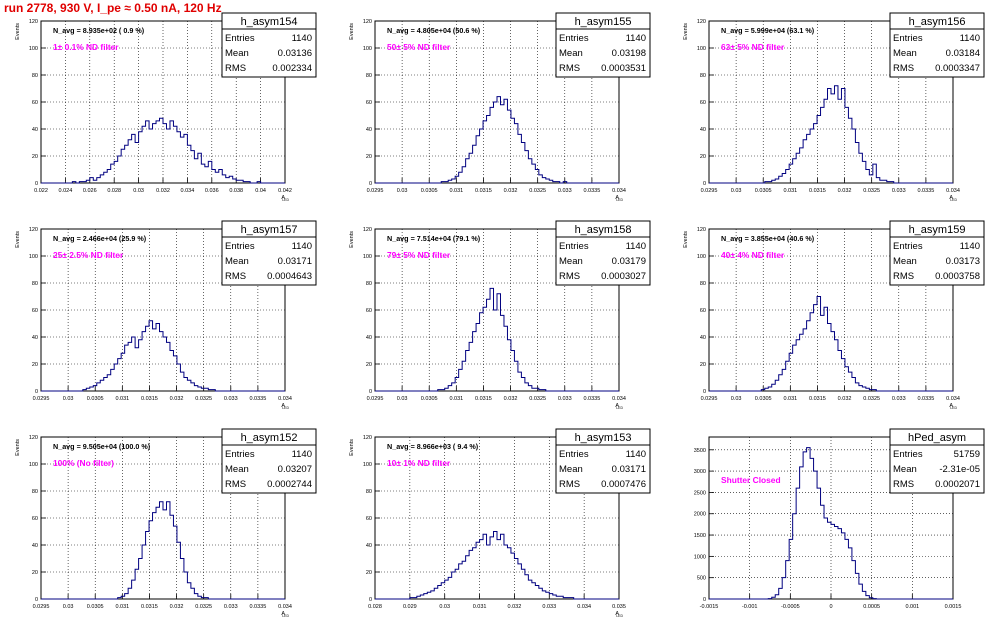 Image resolution: width=996 pixels, height=622 pixels. What do you see at coordinates (295, 261) in the screenshot?
I see `stat-value-mean: 0.03171` at bounding box center [295, 261].